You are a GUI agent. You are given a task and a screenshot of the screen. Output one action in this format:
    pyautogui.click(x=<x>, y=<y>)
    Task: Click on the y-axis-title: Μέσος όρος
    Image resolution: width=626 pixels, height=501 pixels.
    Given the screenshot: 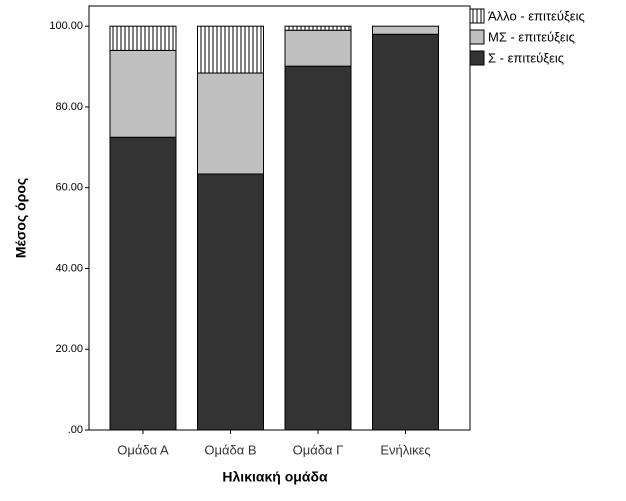 What is the action you would take?
    pyautogui.click(x=21, y=218)
    